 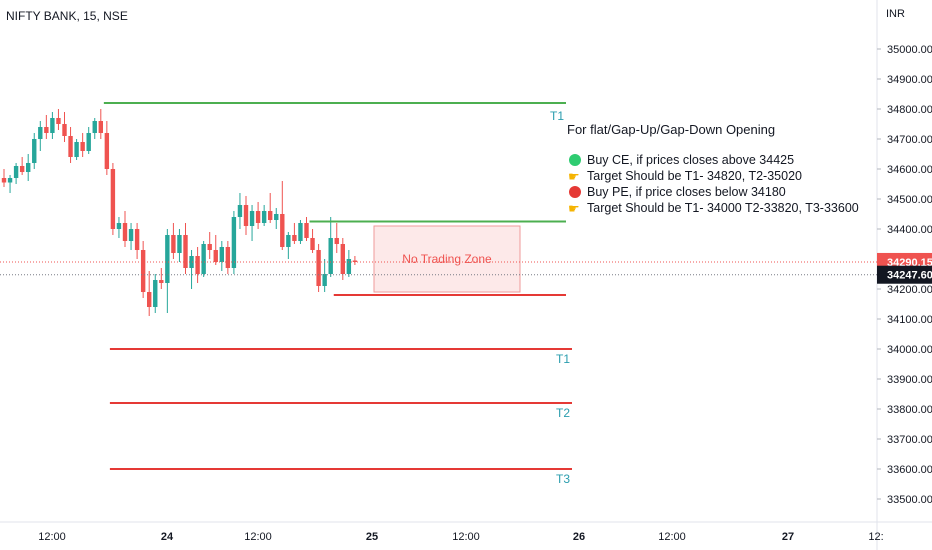 What do you see at coordinates (690, 160) in the screenshot?
I see `annotation-item: Buy CE, if prices closes above 34425` at bounding box center [690, 160].